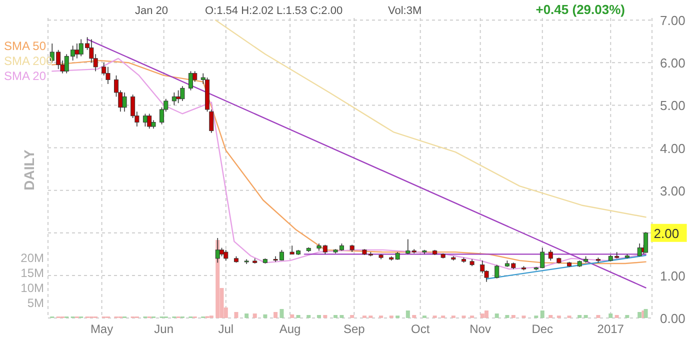  Describe the element at coordinates (673, 276) in the screenshot. I see `y-tick-label: 1.00` at that location.